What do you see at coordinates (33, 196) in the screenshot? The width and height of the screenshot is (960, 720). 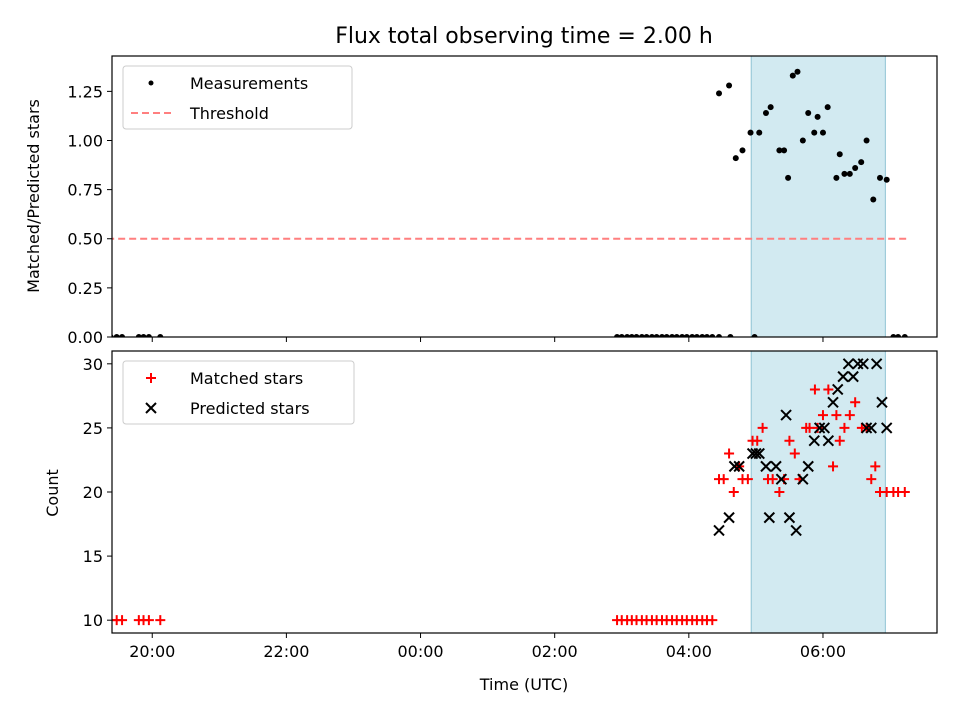 I see `top-ylabel: Matched/Predicted stars` at bounding box center [33, 196].